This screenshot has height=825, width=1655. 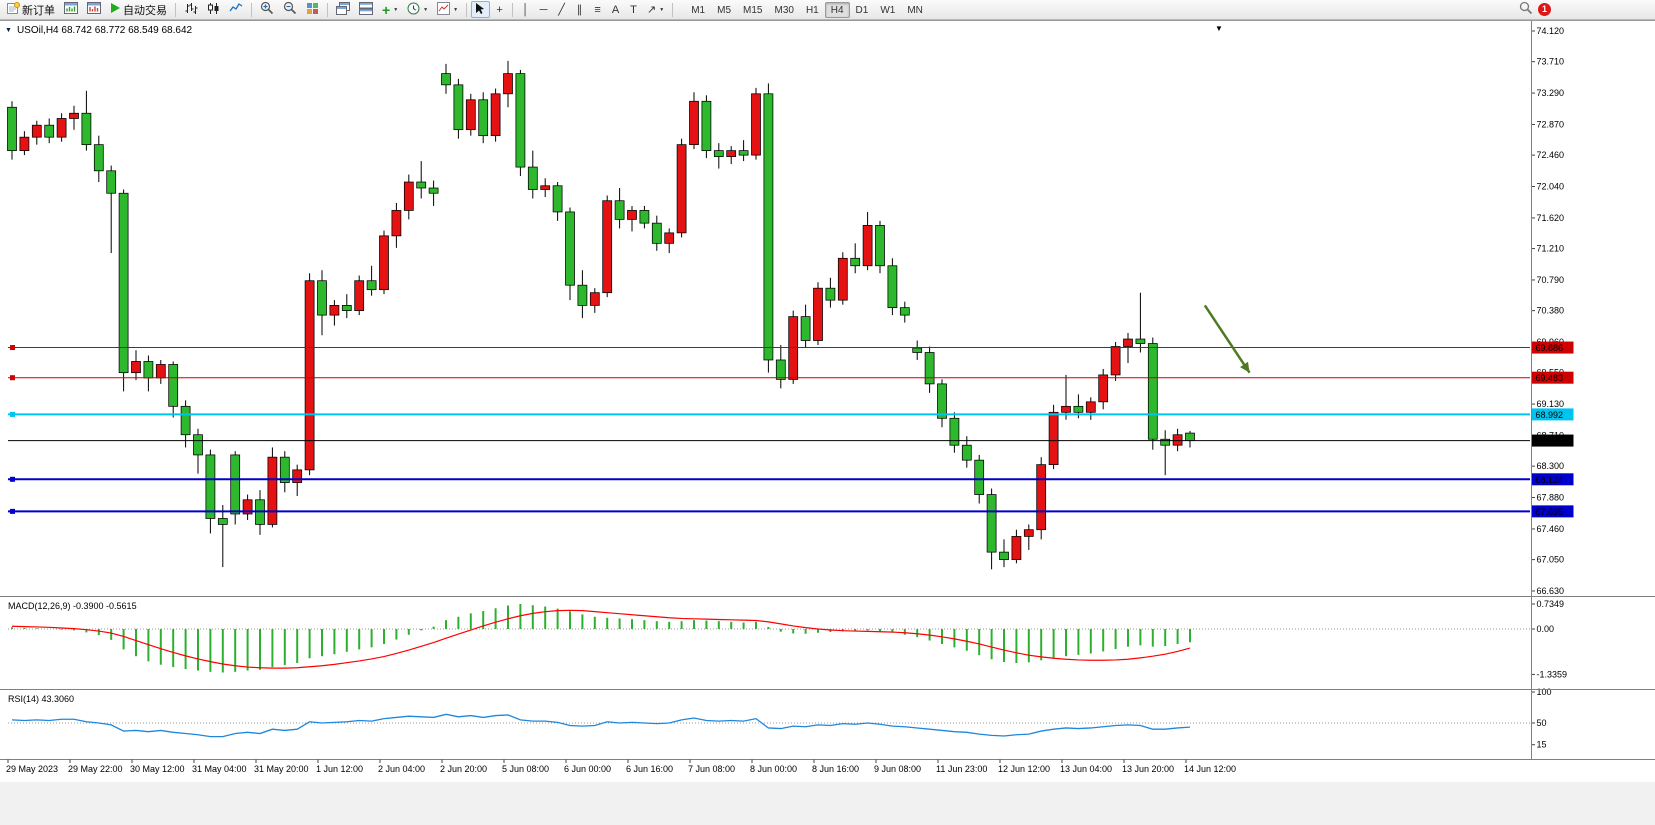 What do you see at coordinates (1544, 9) in the screenshot?
I see `notification-badge: 1` at bounding box center [1544, 9].